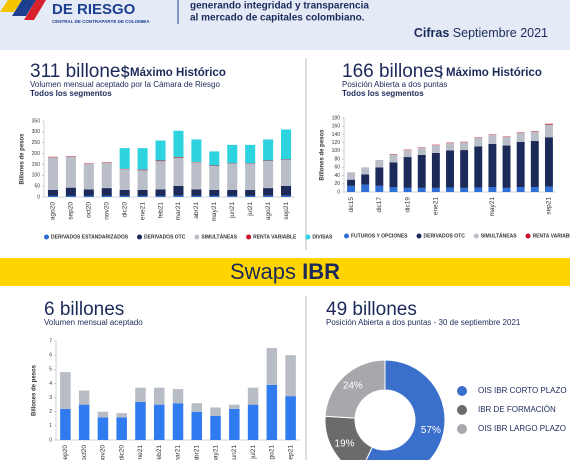  What do you see at coordinates (275, 237) in the screenshot?
I see `legend-label: RENTA VARIABLE` at bounding box center [275, 237].